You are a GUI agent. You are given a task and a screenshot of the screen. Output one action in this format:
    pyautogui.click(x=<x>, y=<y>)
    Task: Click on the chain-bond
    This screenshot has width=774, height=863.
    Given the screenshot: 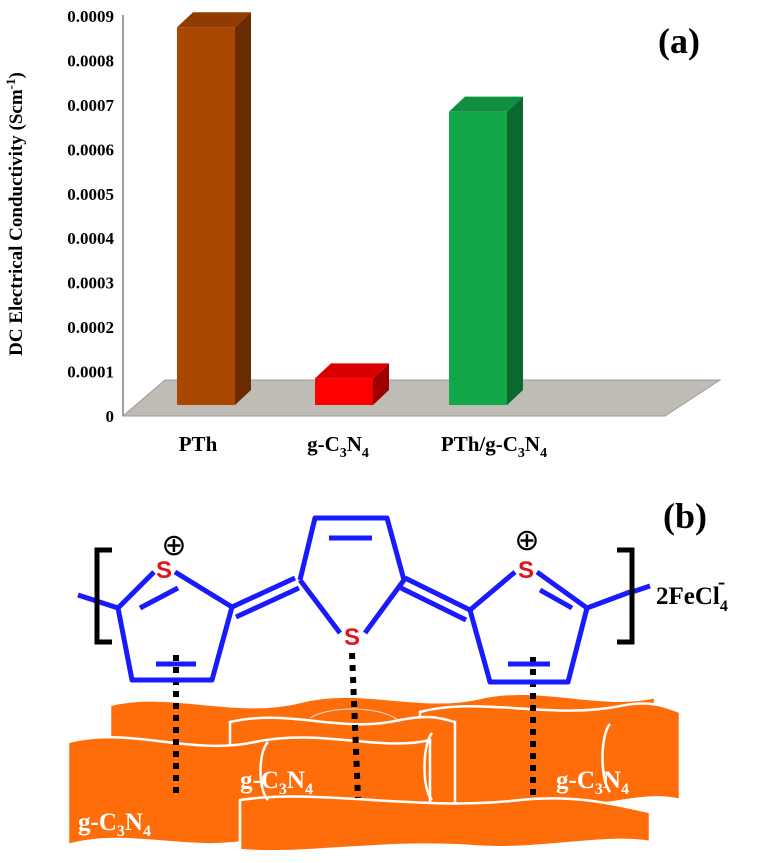 What is the action you would take?
    pyautogui.click(x=608, y=600)
    